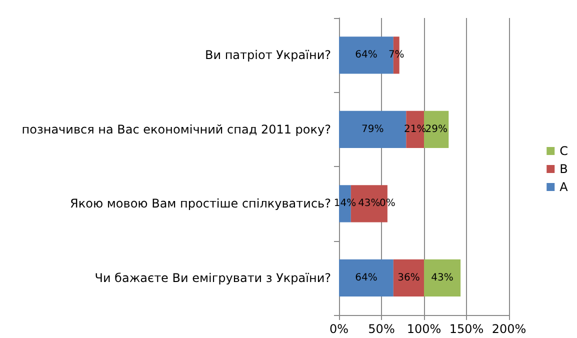 The height and width of the screenshot is (338, 577). I want to click on legend-label: B, so click(564, 169).